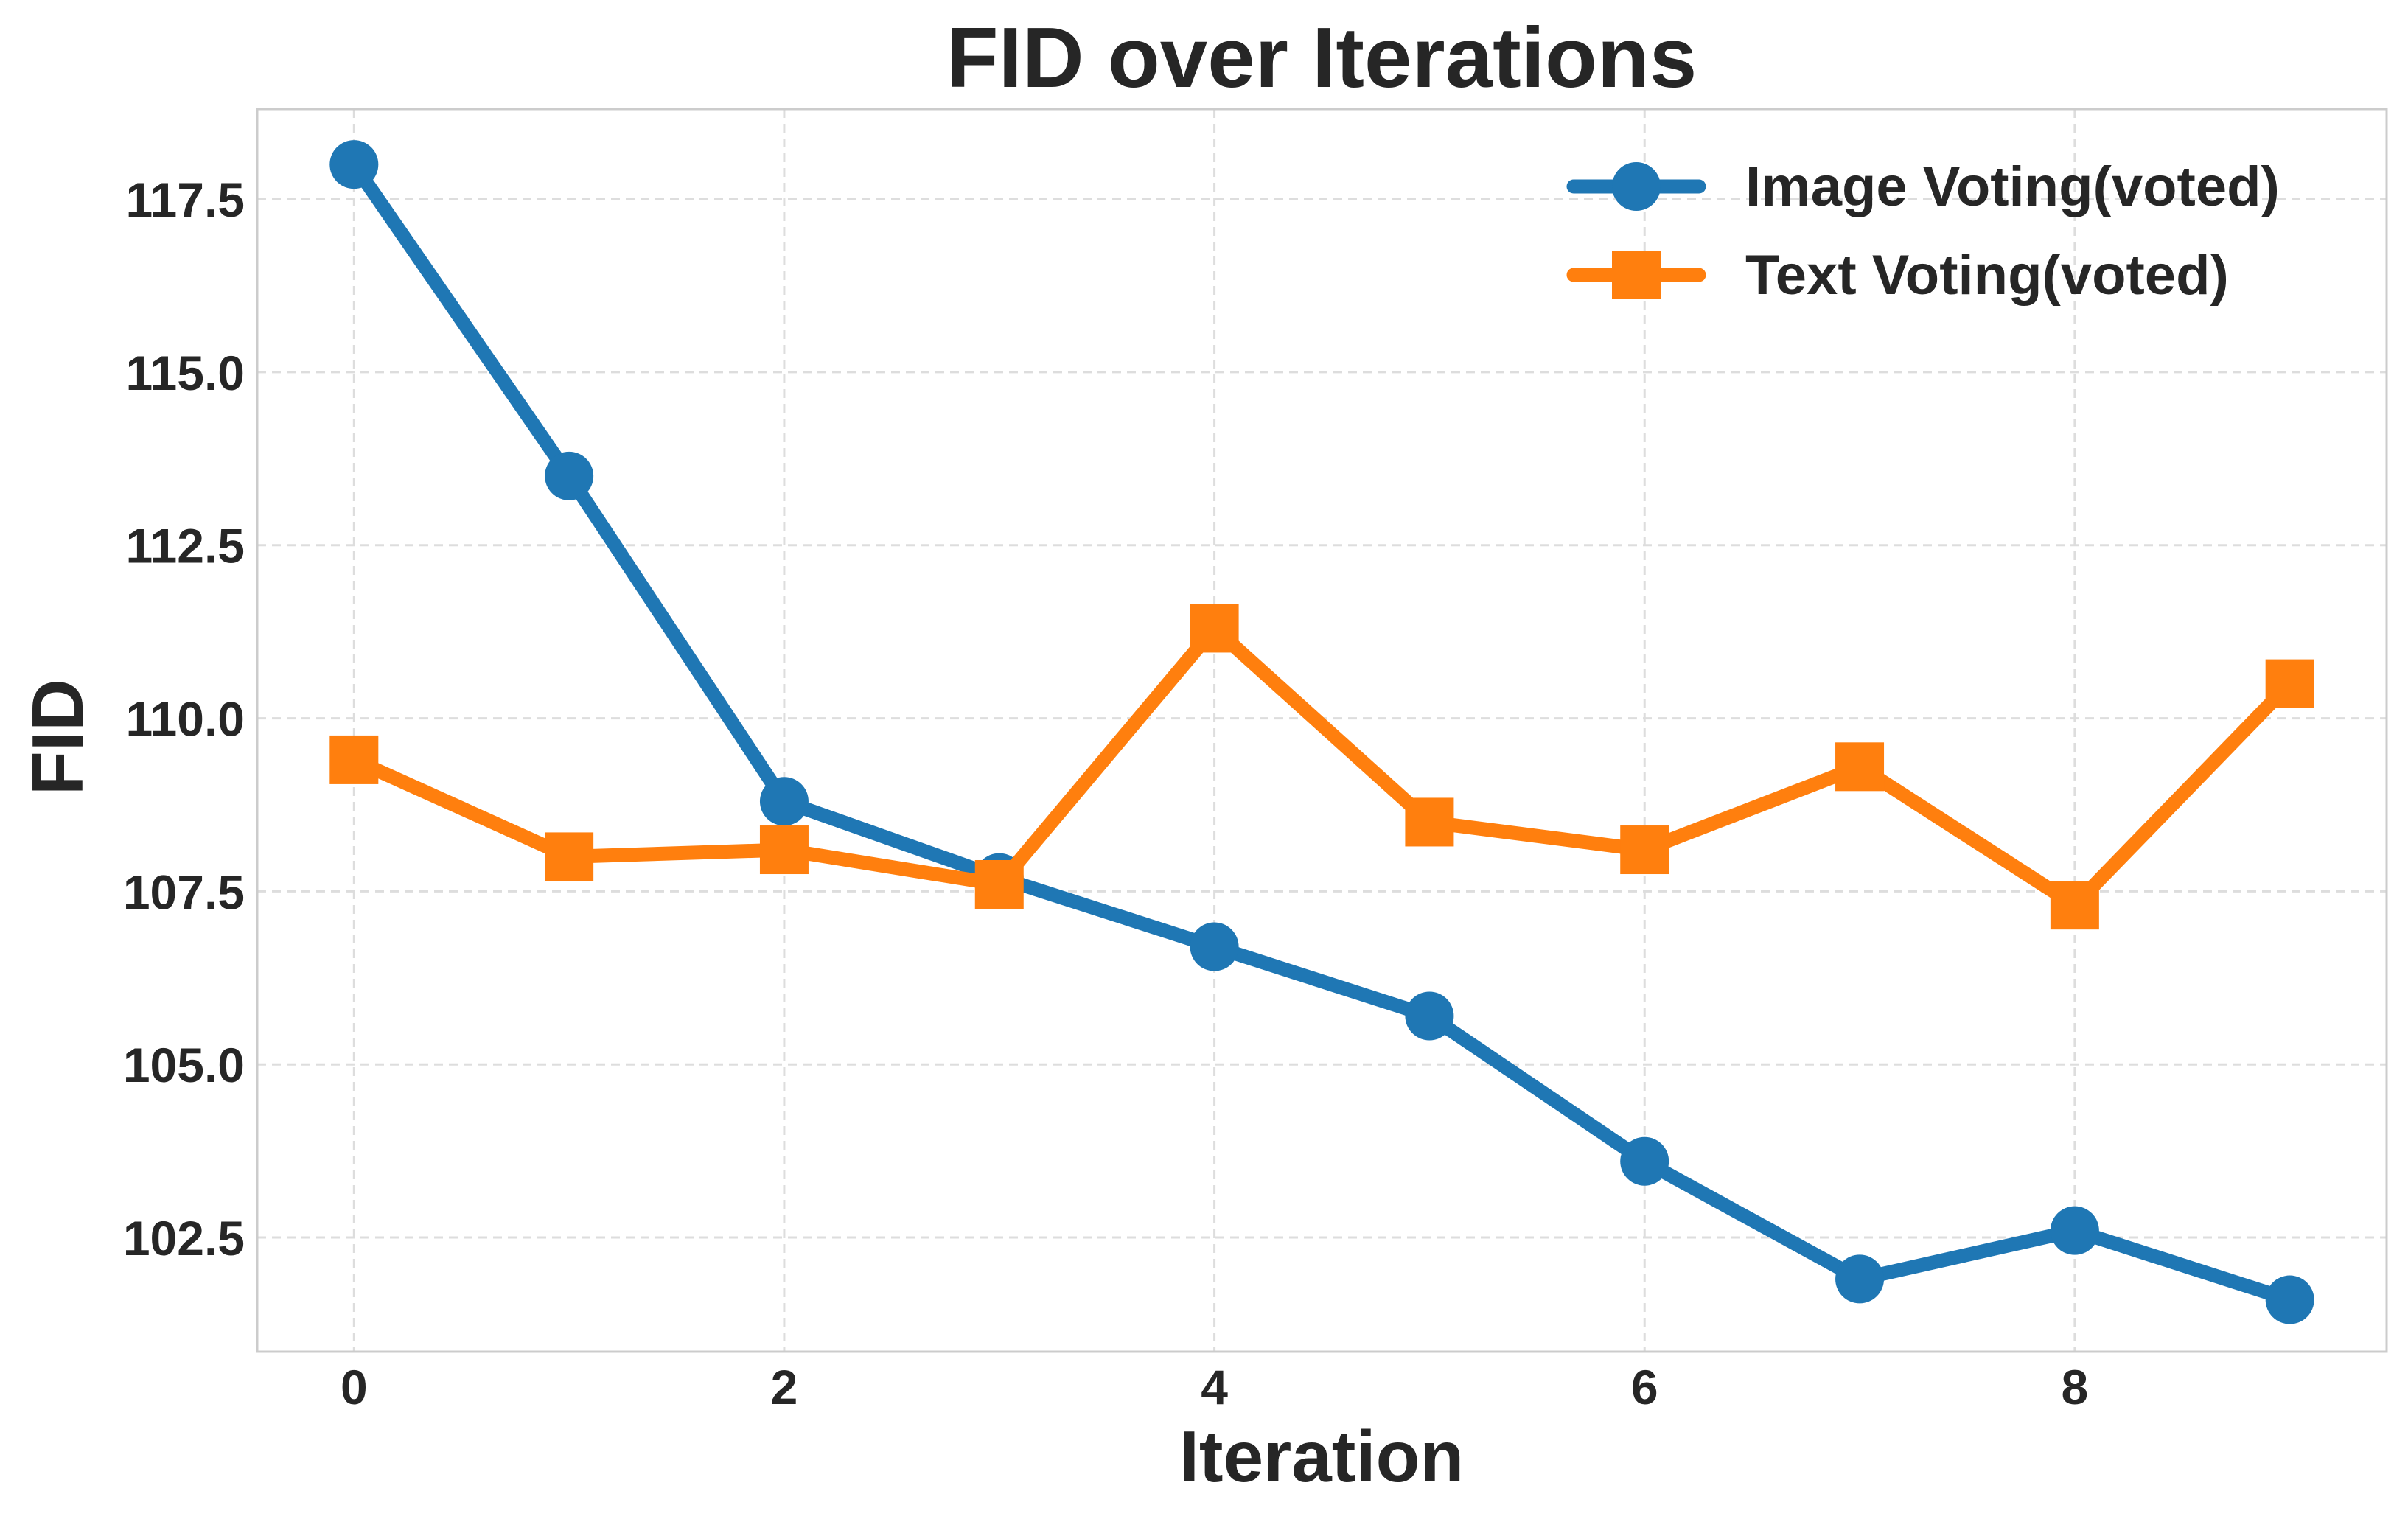 The height and width of the screenshot is (1519, 2408). Describe the element at coordinates (1644, 1387) in the screenshot. I see `x-tick-label: 6` at that location.